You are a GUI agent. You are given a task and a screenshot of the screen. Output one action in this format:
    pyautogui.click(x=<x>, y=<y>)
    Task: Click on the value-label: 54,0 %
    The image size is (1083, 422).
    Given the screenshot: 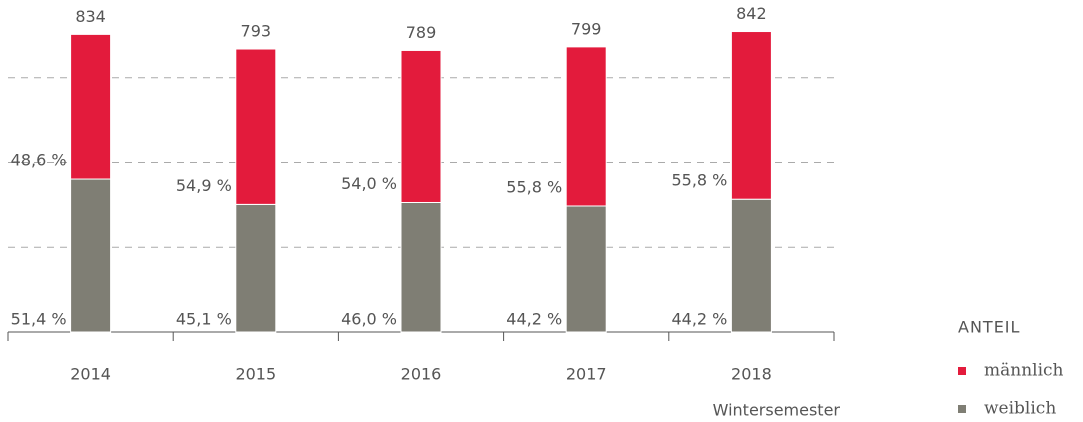 What is the action you would take?
    pyautogui.click(x=369, y=183)
    